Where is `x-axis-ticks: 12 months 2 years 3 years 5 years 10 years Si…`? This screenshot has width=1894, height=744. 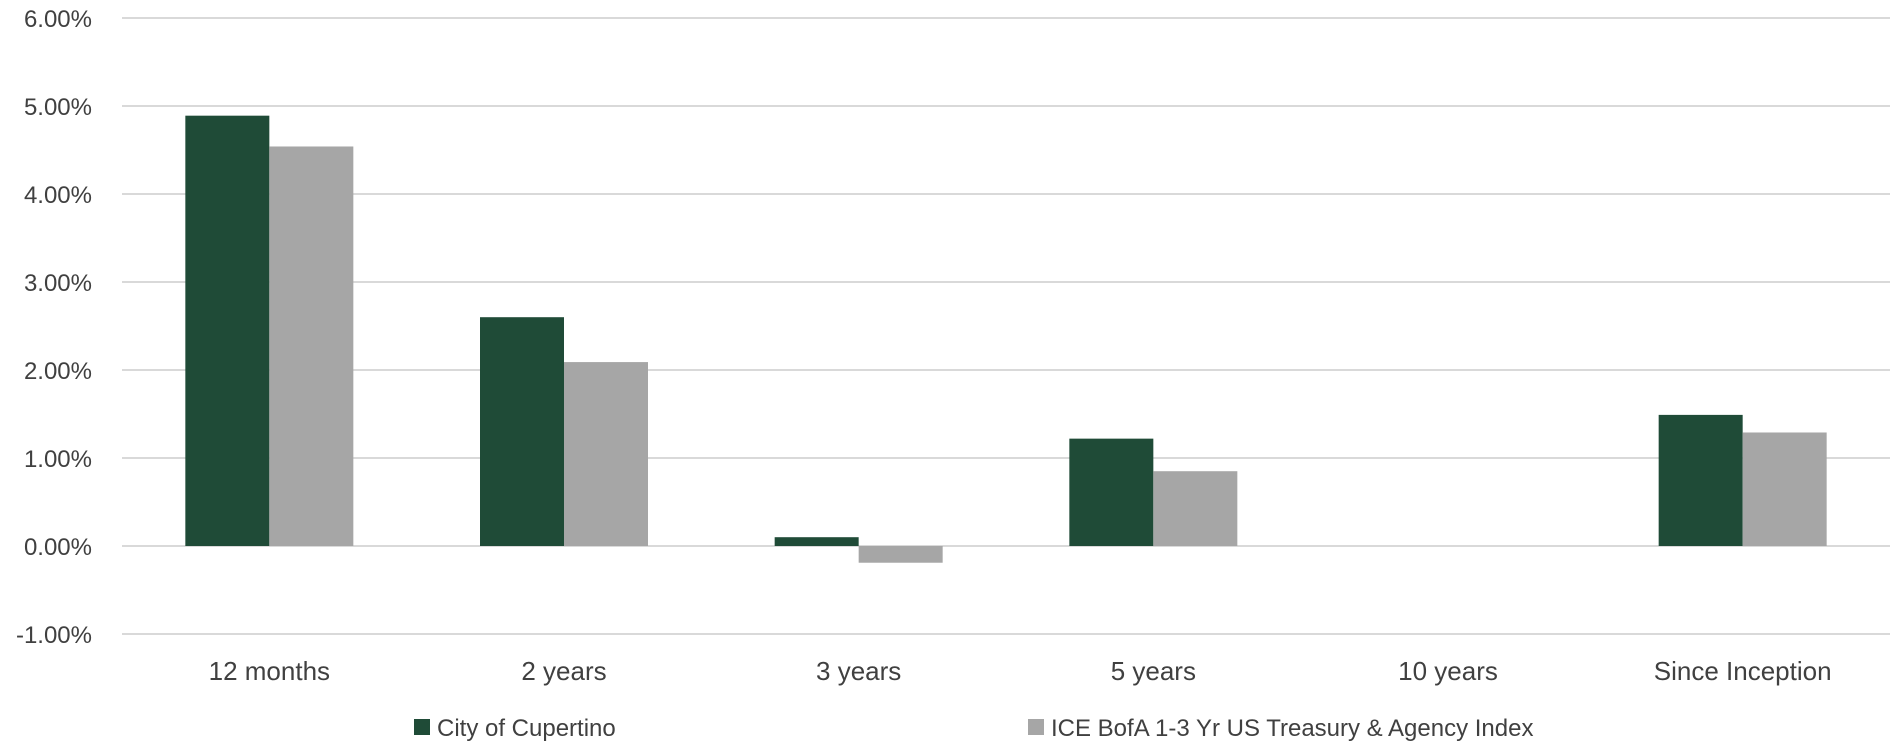
x-axis-ticks: 12 months 2 years 3 years 5 years 10 years Si… is located at coordinates (1020, 671).